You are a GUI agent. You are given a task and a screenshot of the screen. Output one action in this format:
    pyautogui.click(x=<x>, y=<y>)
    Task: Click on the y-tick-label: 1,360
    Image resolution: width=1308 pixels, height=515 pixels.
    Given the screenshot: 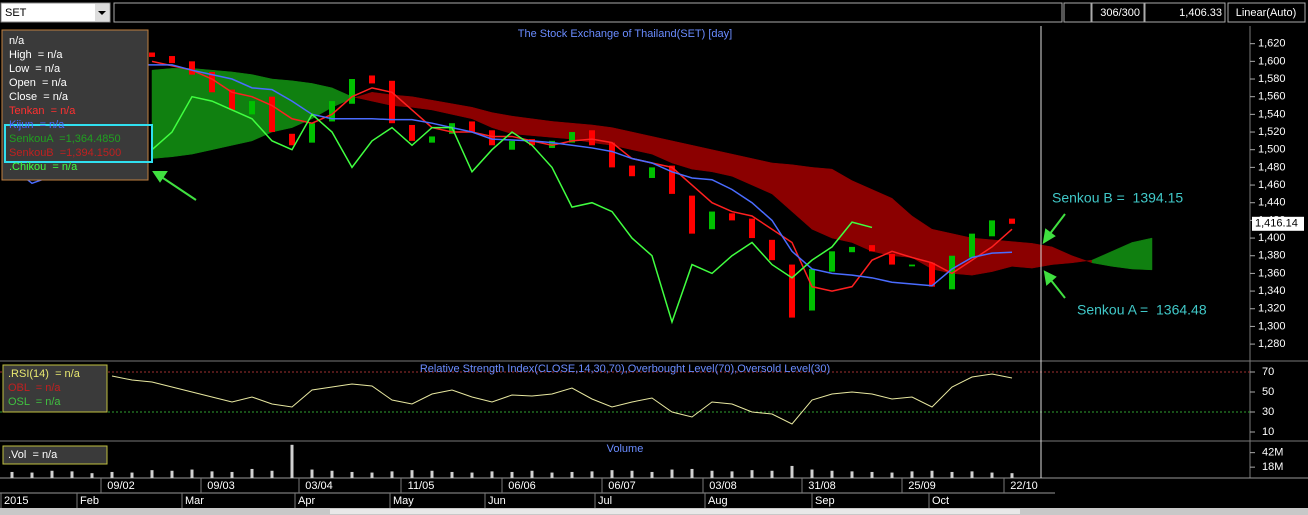 What is the action you would take?
    pyautogui.click(x=1272, y=273)
    